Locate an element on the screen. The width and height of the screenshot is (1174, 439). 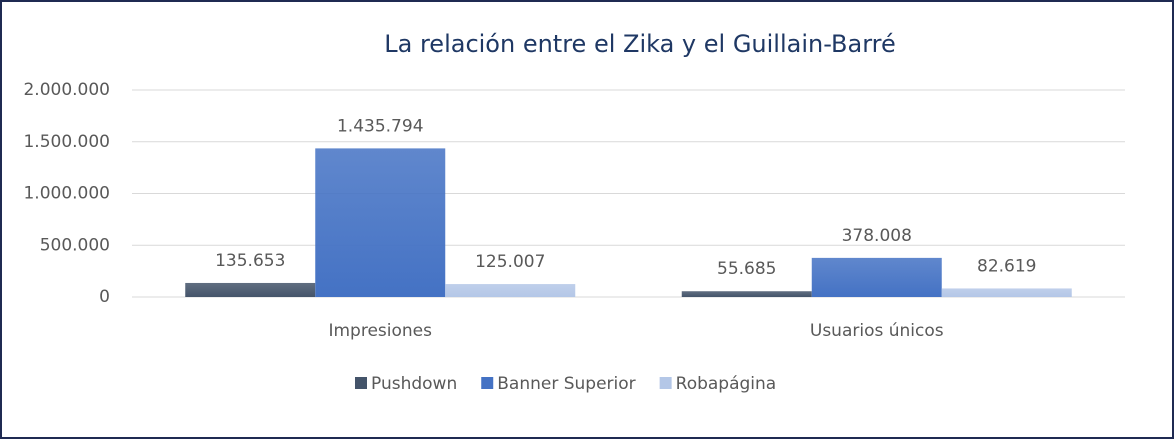
legend-label: Pushdown is located at coordinates (414, 384).